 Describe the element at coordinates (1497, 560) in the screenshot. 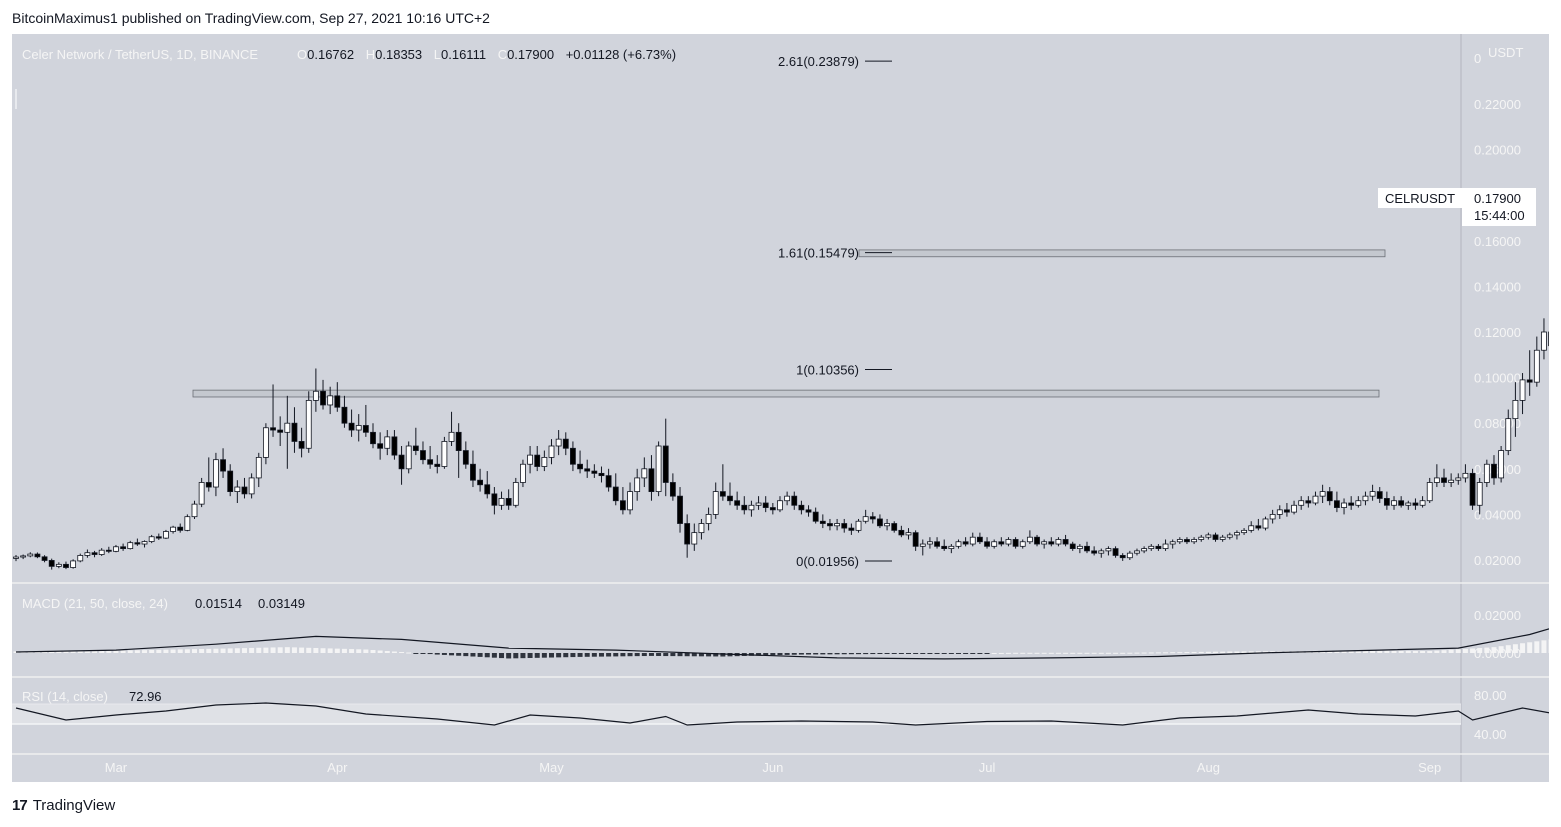

I see `price-tick: 0.02000` at that location.